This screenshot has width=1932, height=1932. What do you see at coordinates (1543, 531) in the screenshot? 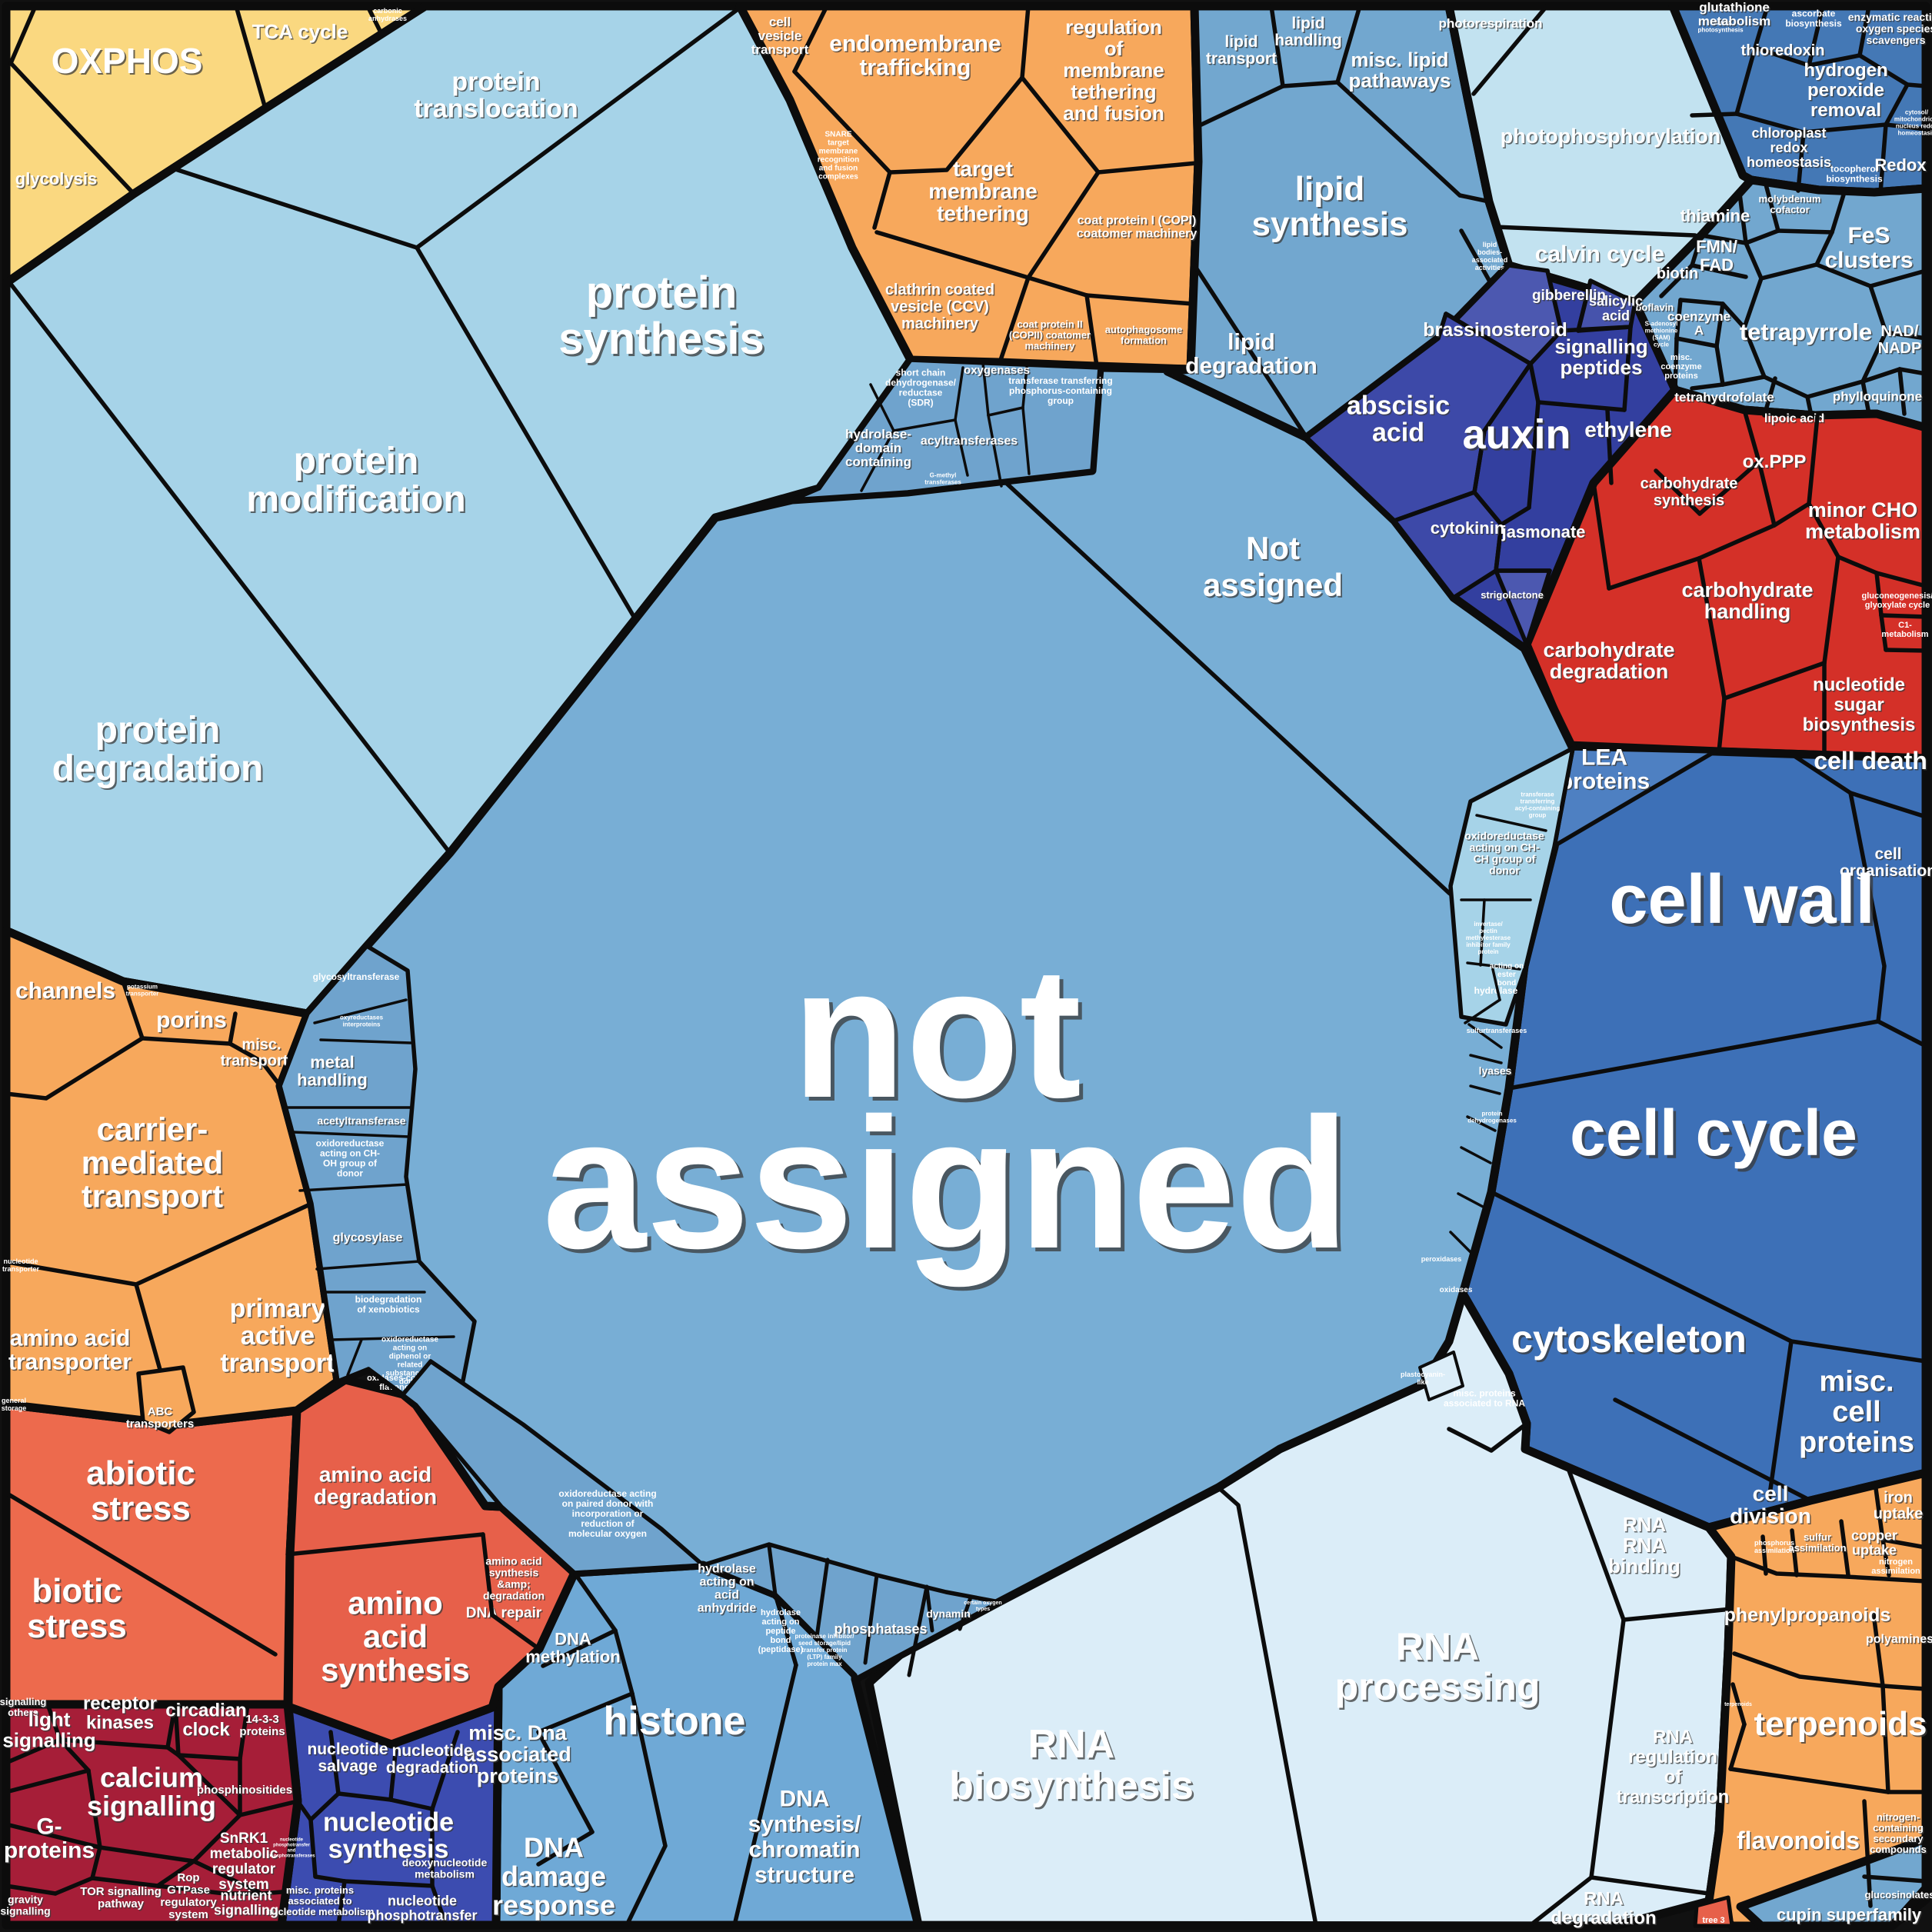
I see `svg-text: jasmonate` at bounding box center [1543, 531].